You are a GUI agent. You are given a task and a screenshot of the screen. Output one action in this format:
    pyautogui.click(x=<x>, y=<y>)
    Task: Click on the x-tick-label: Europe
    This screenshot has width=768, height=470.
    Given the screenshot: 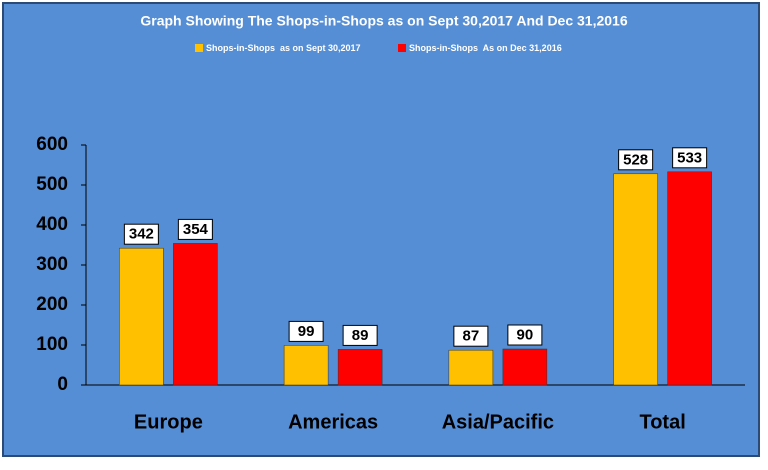 What is the action you would take?
    pyautogui.click(x=168, y=422)
    